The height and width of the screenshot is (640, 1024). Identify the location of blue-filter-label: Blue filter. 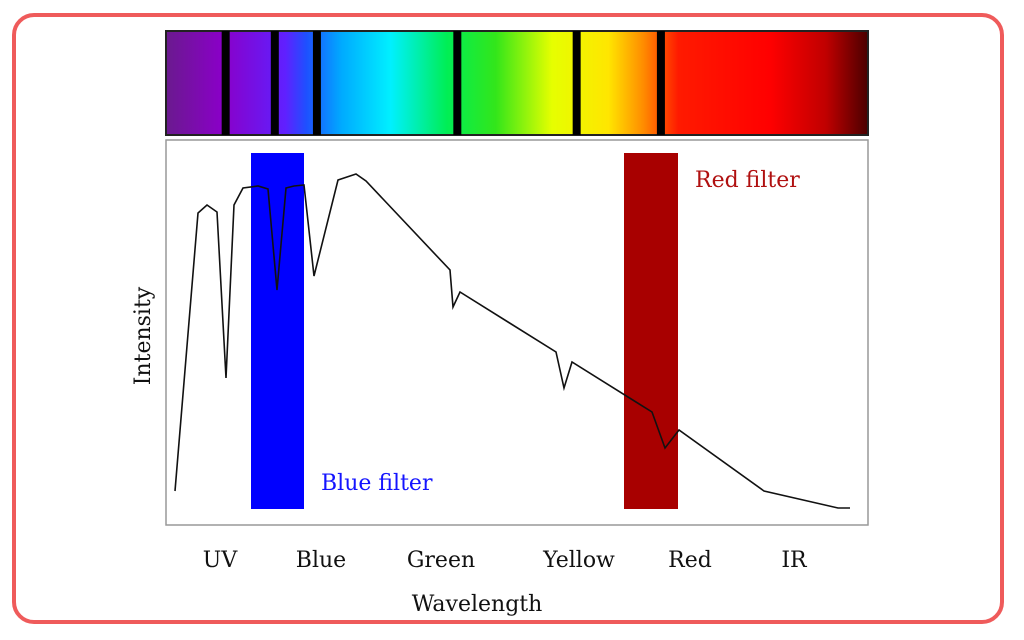
(377, 483).